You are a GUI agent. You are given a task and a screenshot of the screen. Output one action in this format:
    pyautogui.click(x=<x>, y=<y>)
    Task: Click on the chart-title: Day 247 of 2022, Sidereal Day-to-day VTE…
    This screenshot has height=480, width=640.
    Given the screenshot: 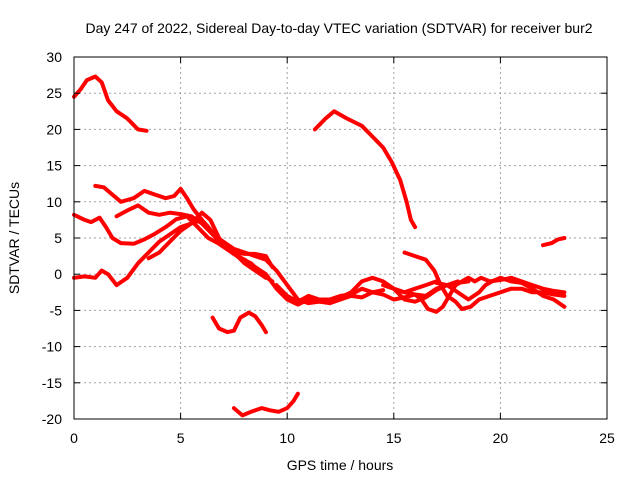 What is the action you would take?
    pyautogui.click(x=338, y=28)
    